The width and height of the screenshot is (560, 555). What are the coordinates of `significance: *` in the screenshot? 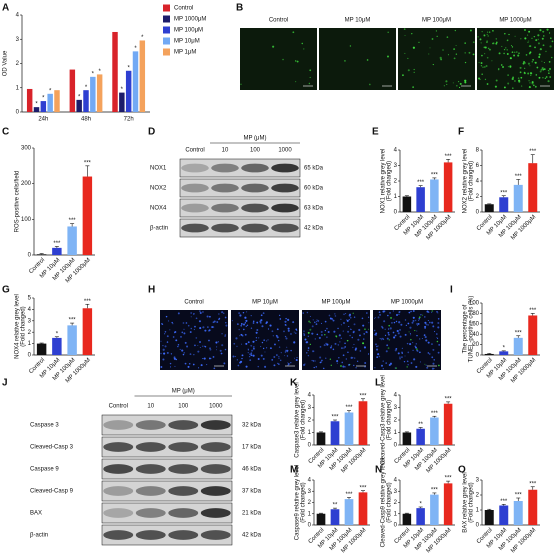 It's located at (99, 72).